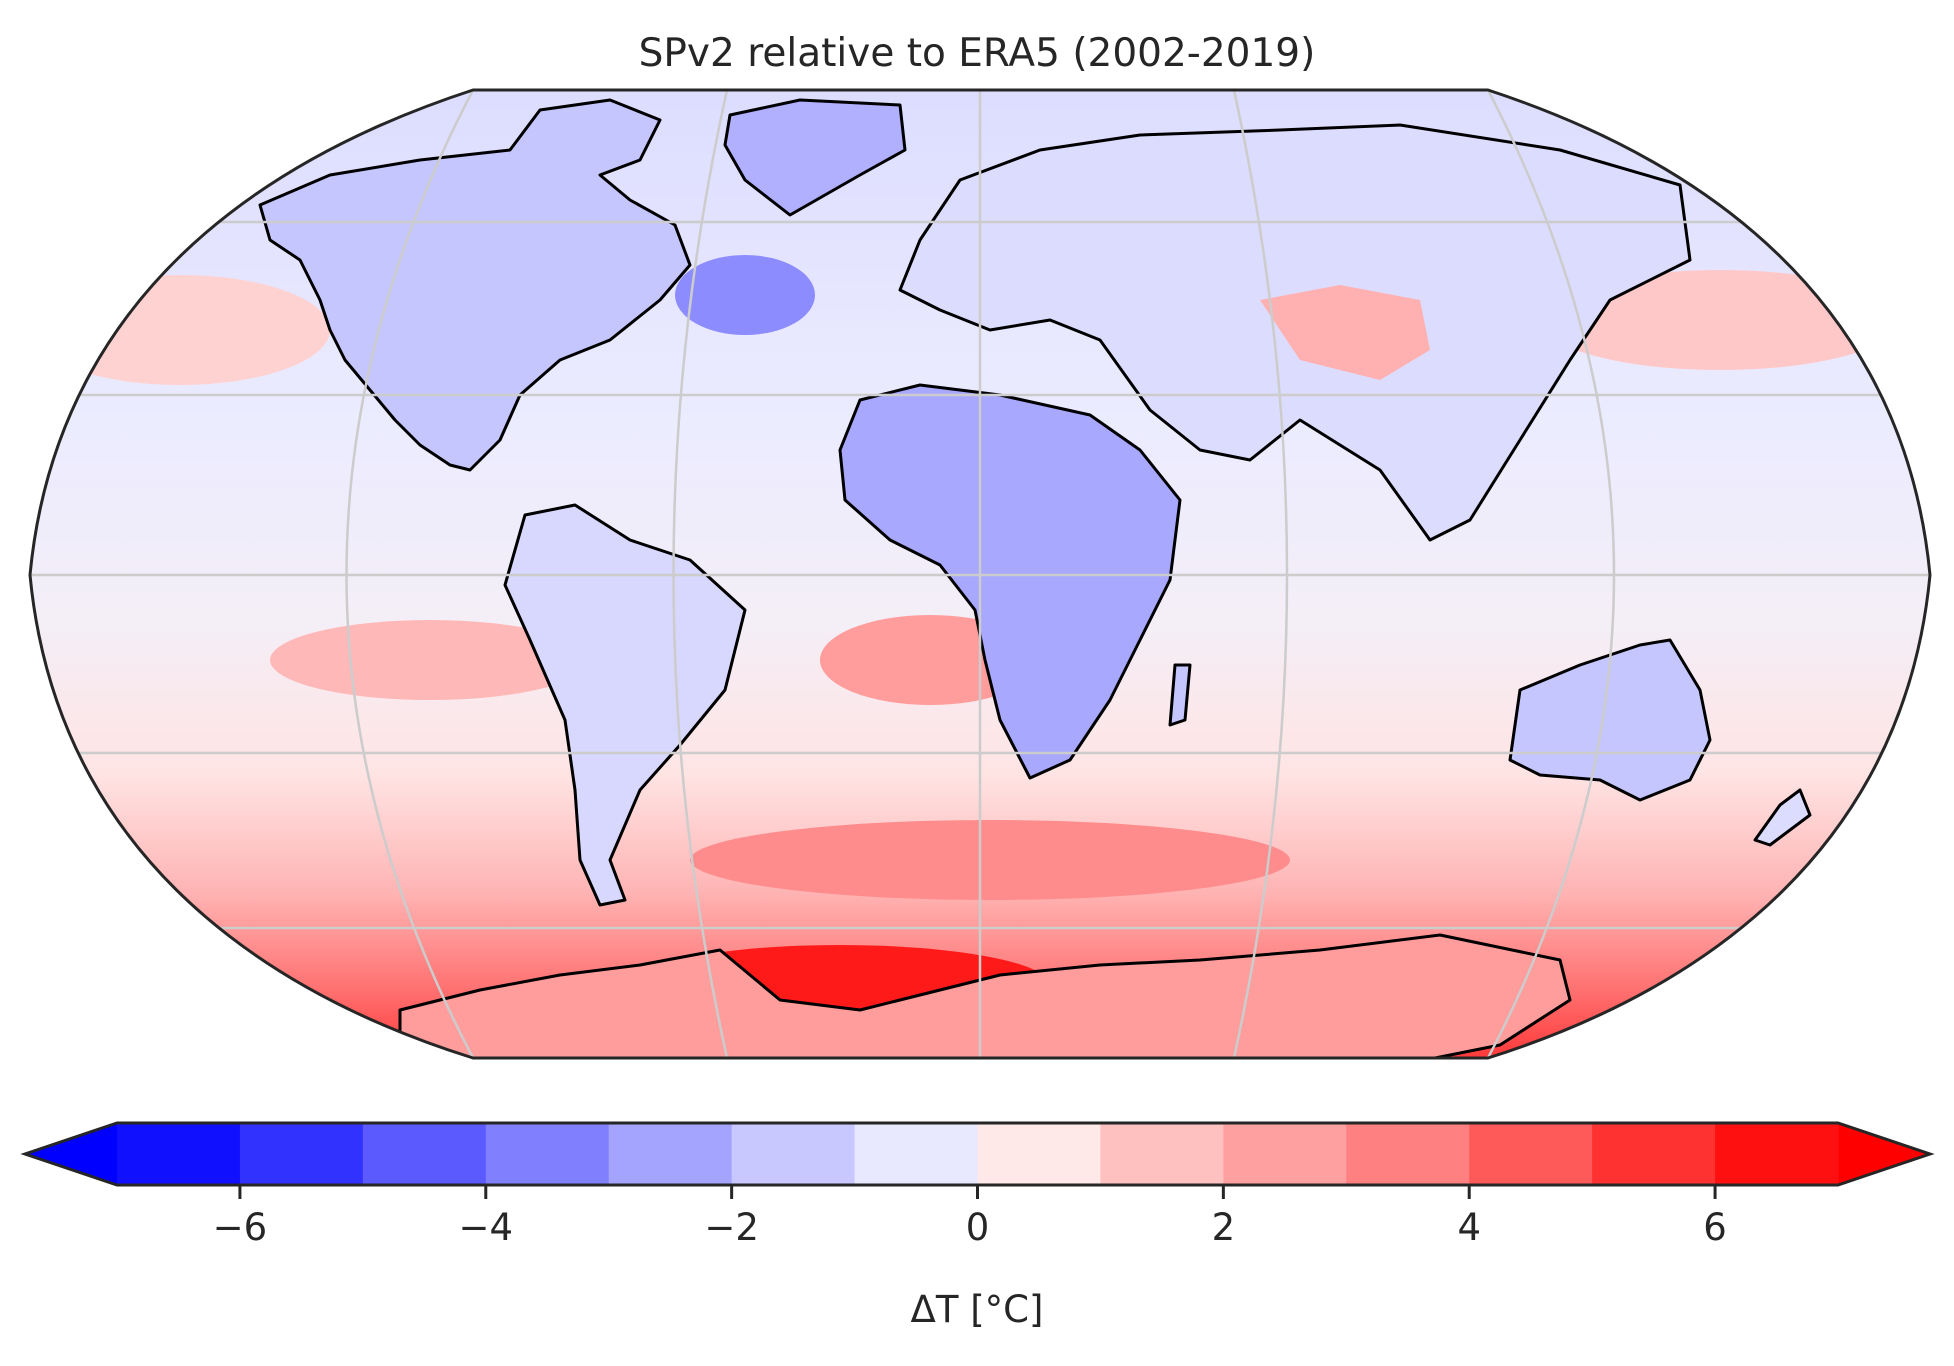 The width and height of the screenshot is (1954, 1366). What do you see at coordinates (1782, 817) in the screenshot?
I see `new-zealand` at bounding box center [1782, 817].